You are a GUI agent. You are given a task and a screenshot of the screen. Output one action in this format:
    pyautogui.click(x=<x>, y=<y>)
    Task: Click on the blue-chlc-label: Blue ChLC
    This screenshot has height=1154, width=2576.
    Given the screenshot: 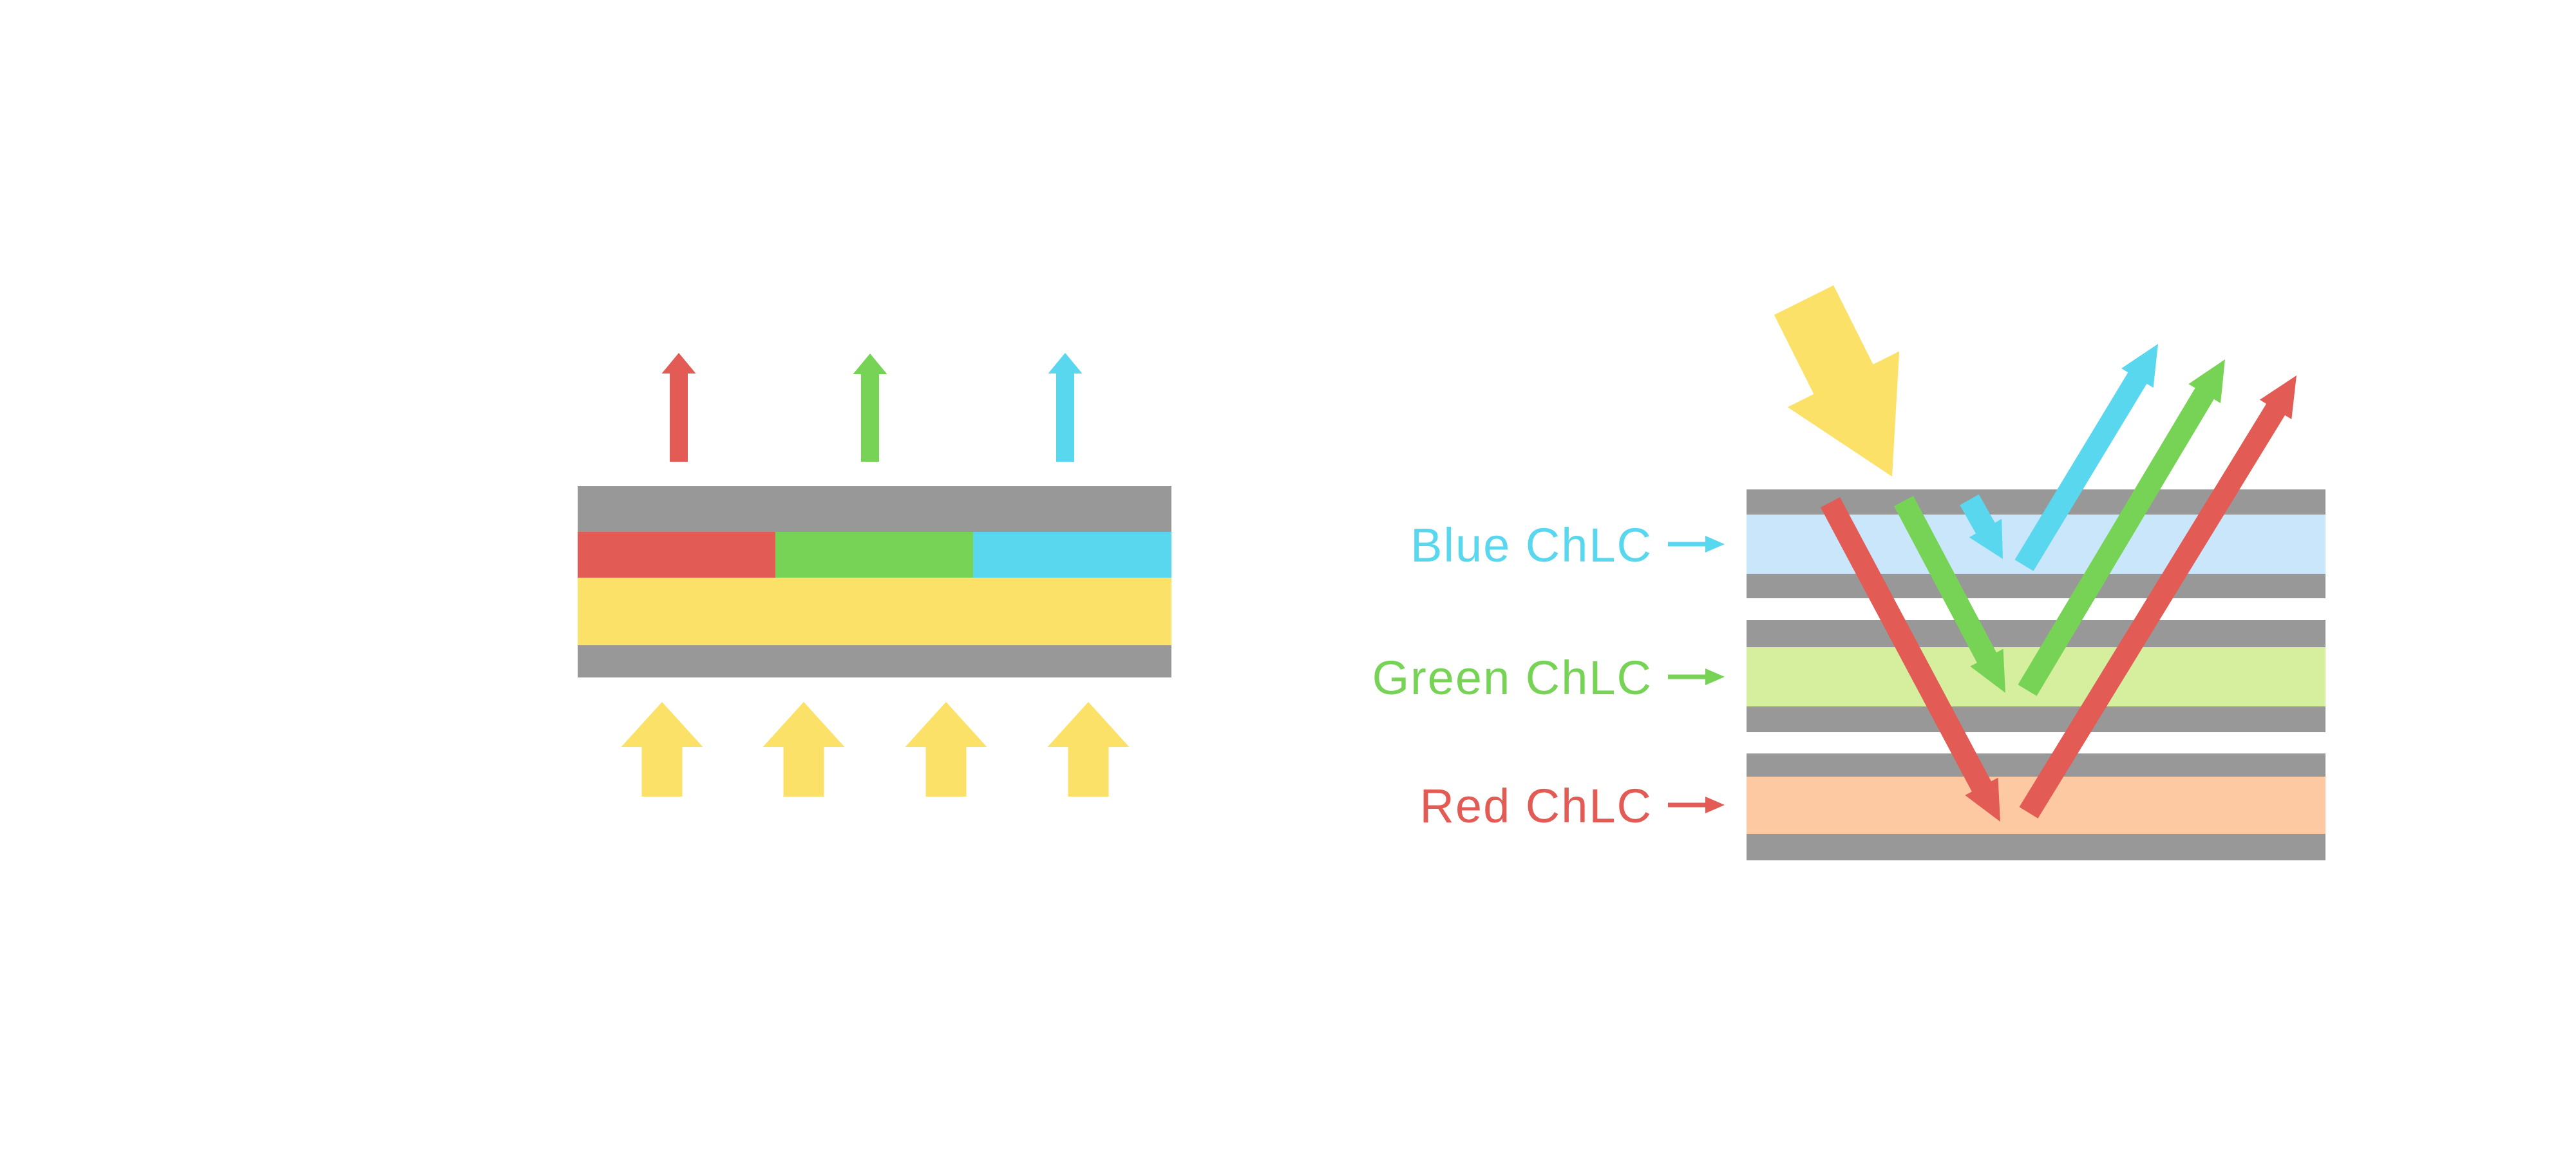 What is the action you would take?
    pyautogui.click(x=1531, y=545)
    